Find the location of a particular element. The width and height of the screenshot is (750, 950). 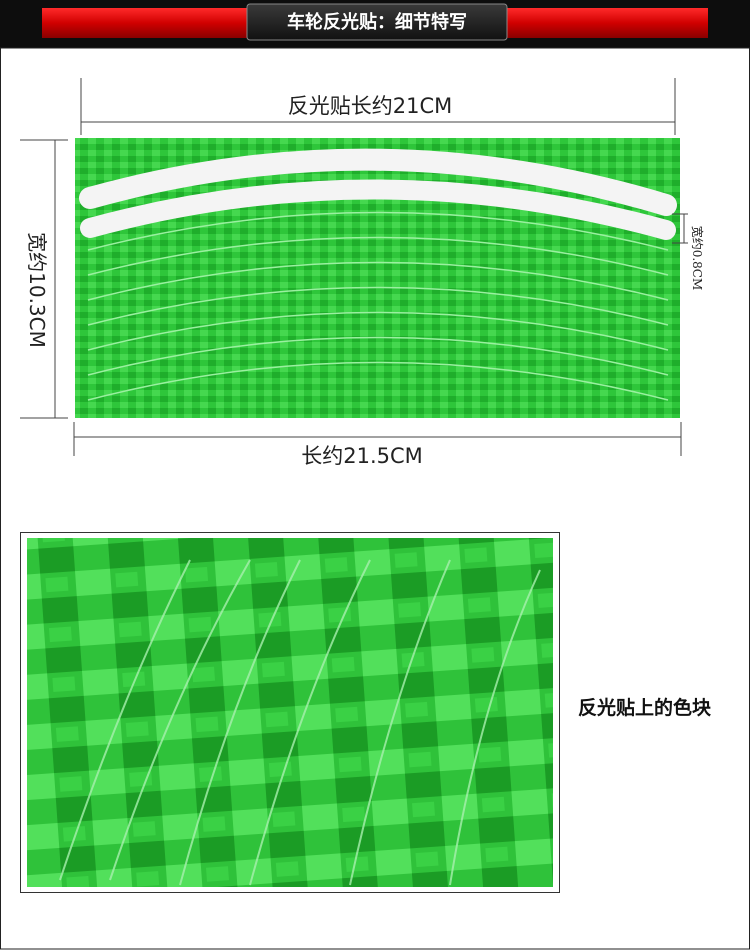

bottom-length-label: 长约21.5CM is located at coordinates (362, 456).